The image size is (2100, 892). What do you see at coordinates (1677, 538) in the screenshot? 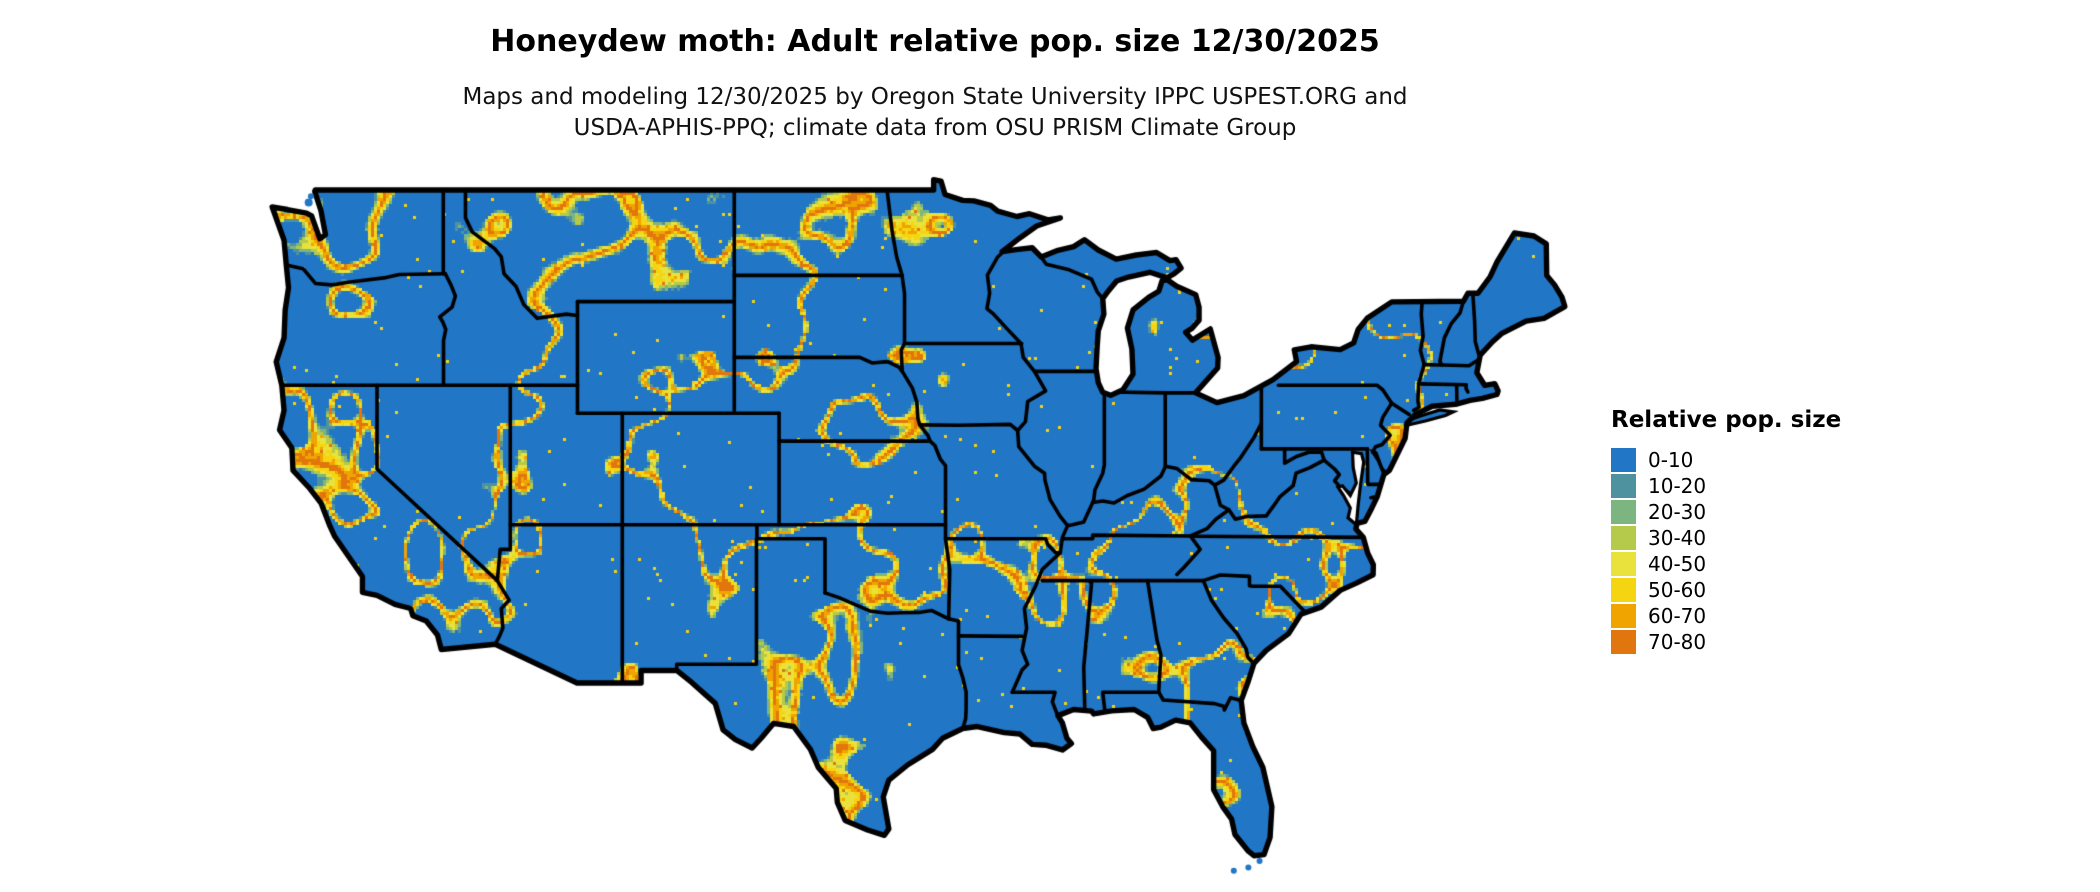
I see `legend-label: 30-40` at bounding box center [1677, 538].